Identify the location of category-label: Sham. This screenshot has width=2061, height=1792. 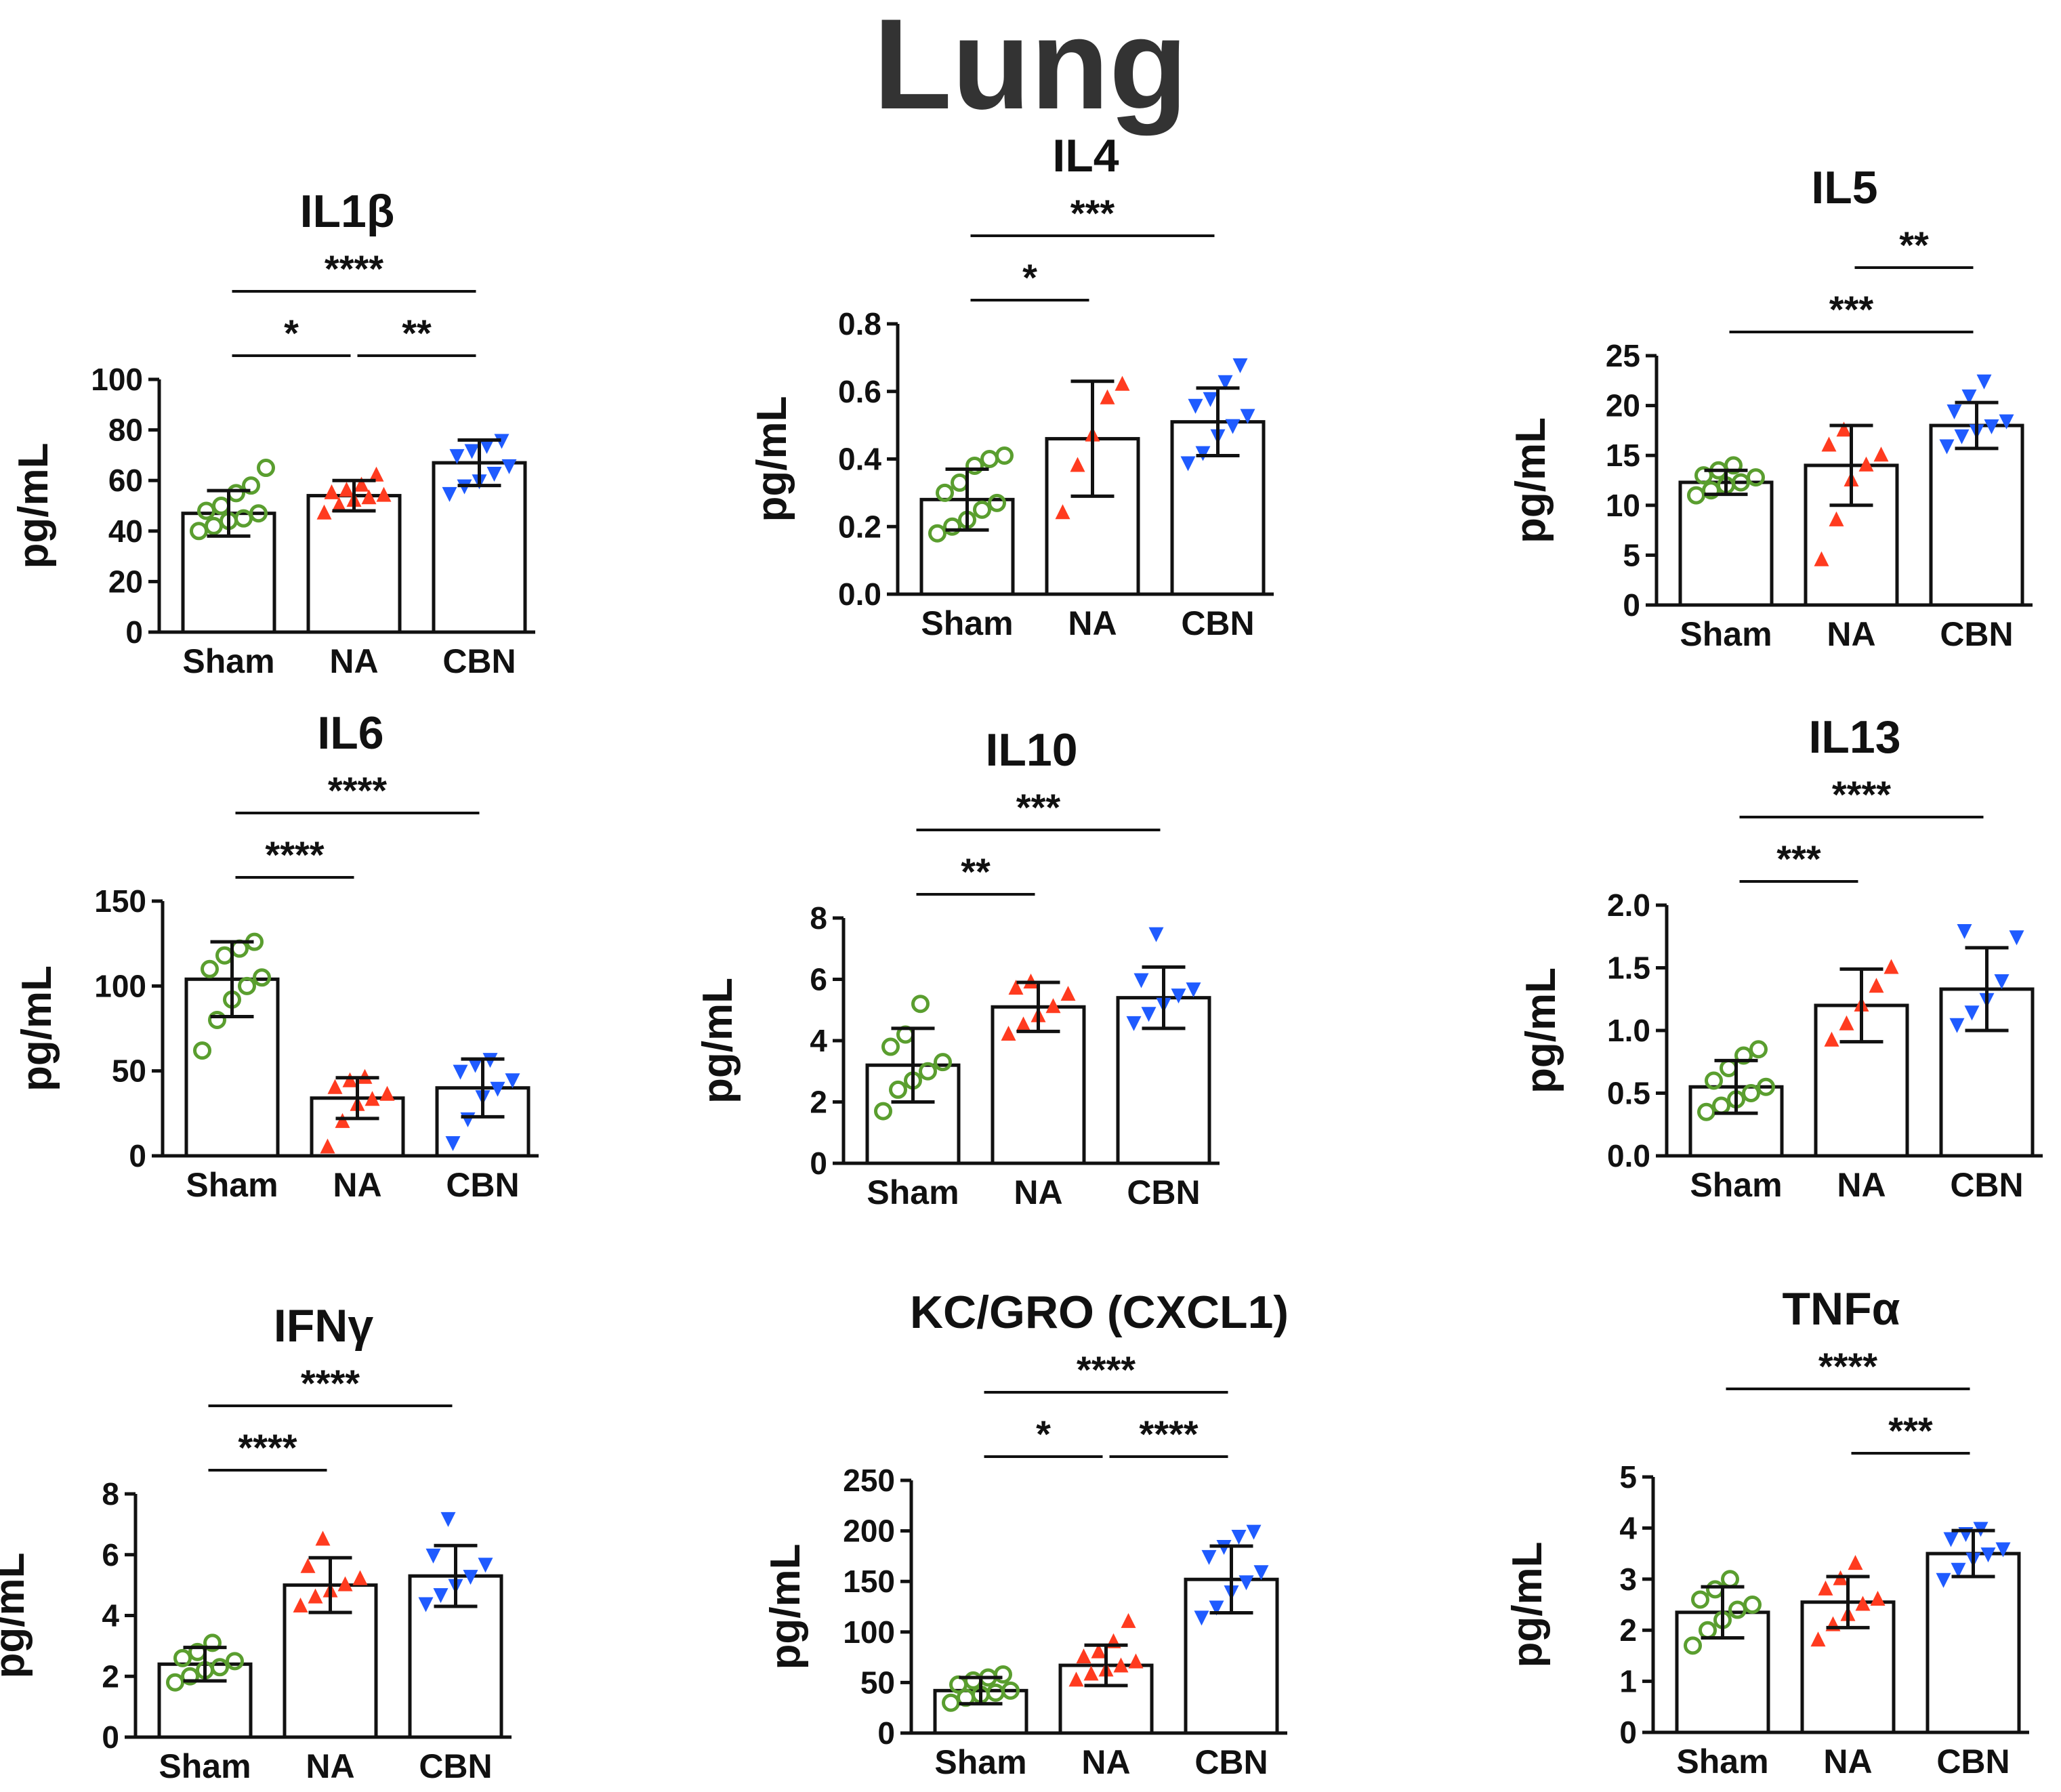
(232, 1185).